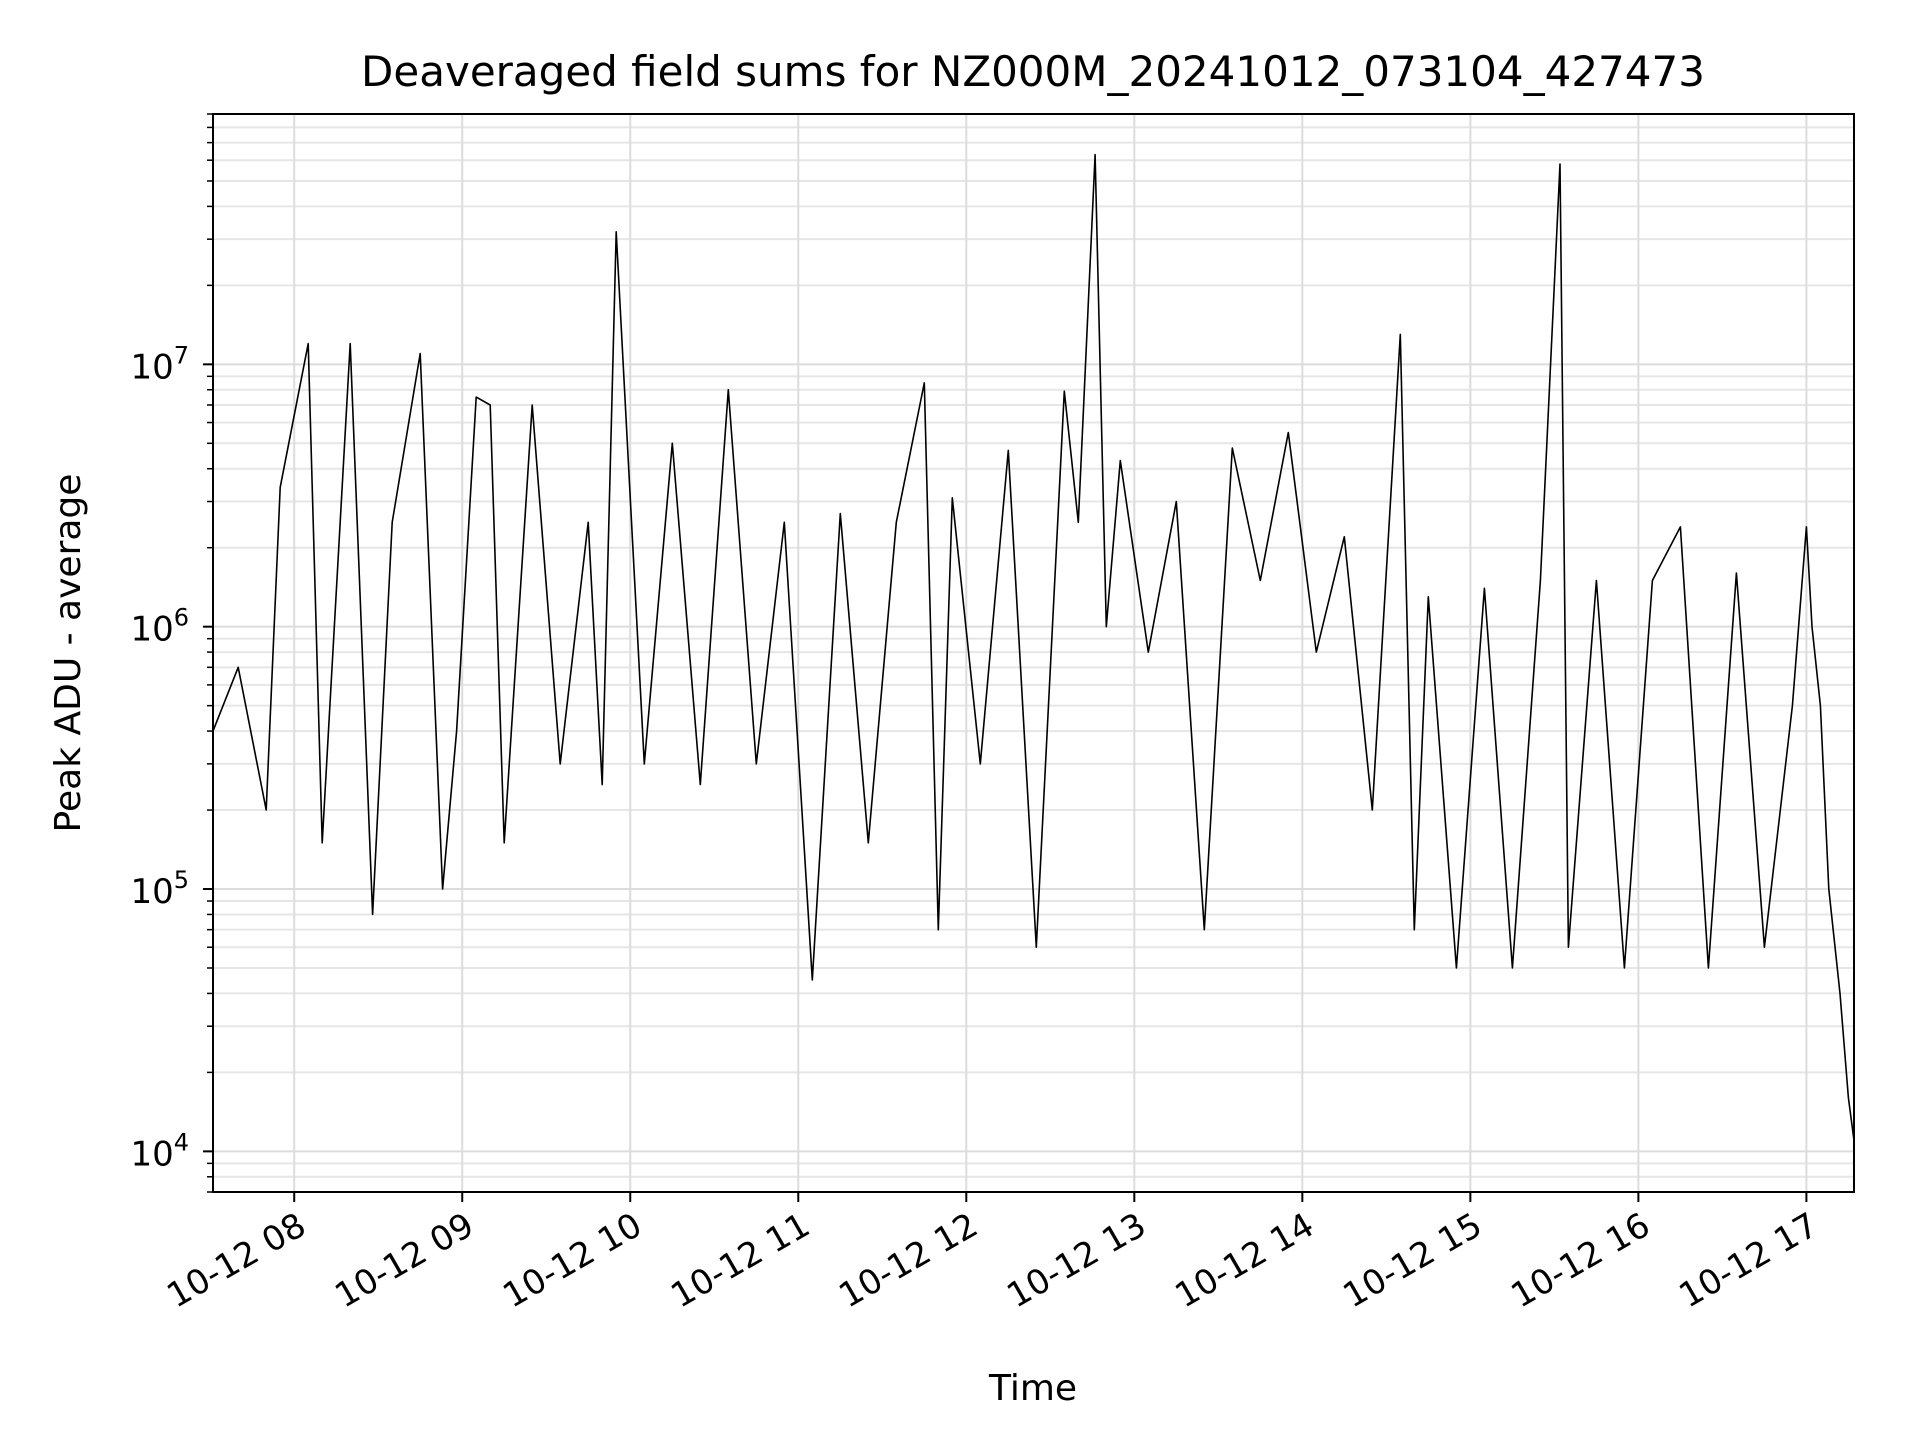 The image size is (1920, 1440). Describe the element at coordinates (68, 653) in the screenshot. I see `y-axis-label: Peak ADU - average` at that location.